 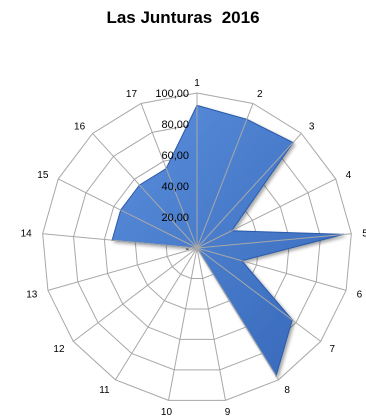 What do you see at coordinates (197, 83) in the screenshot?
I see `category-label: 1` at bounding box center [197, 83].